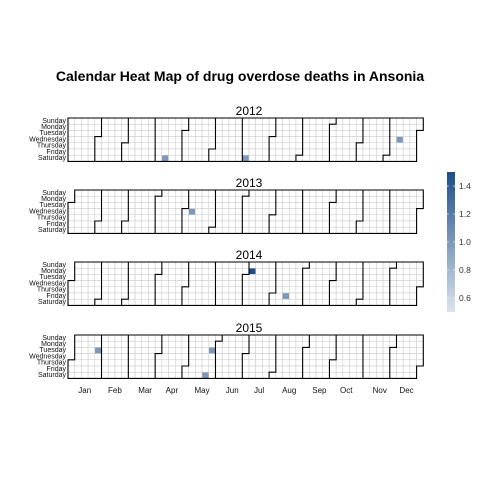 Image resolution: width=480 pixels, height=480 pixels. Describe the element at coordinates (246, 158) in the screenshot. I see `event-day-cell` at that location.